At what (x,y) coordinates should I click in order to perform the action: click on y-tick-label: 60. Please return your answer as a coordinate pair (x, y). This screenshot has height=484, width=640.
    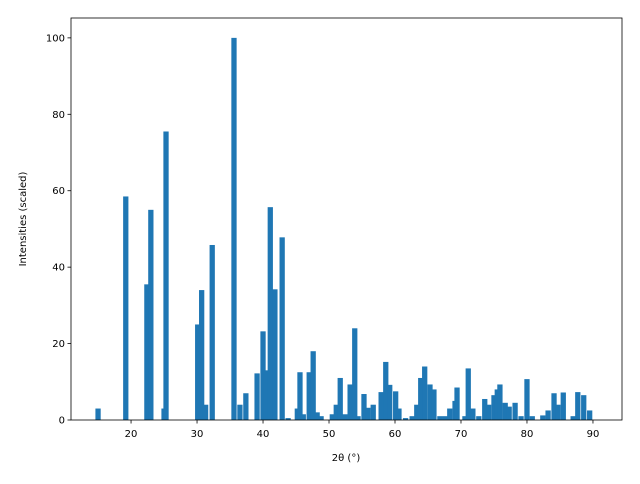
    Looking at the image, I should click on (58, 191).